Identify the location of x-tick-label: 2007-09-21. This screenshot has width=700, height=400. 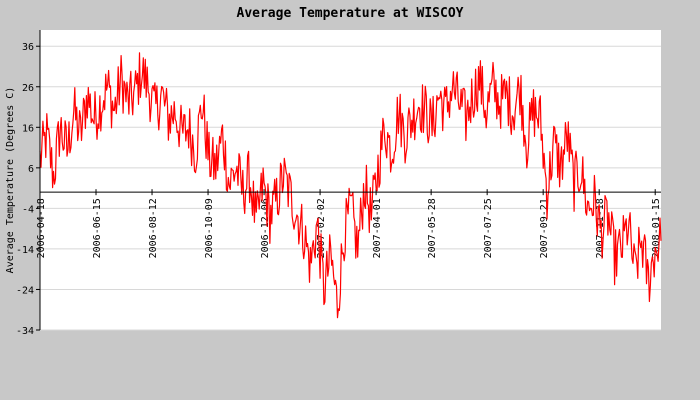
(544, 228).